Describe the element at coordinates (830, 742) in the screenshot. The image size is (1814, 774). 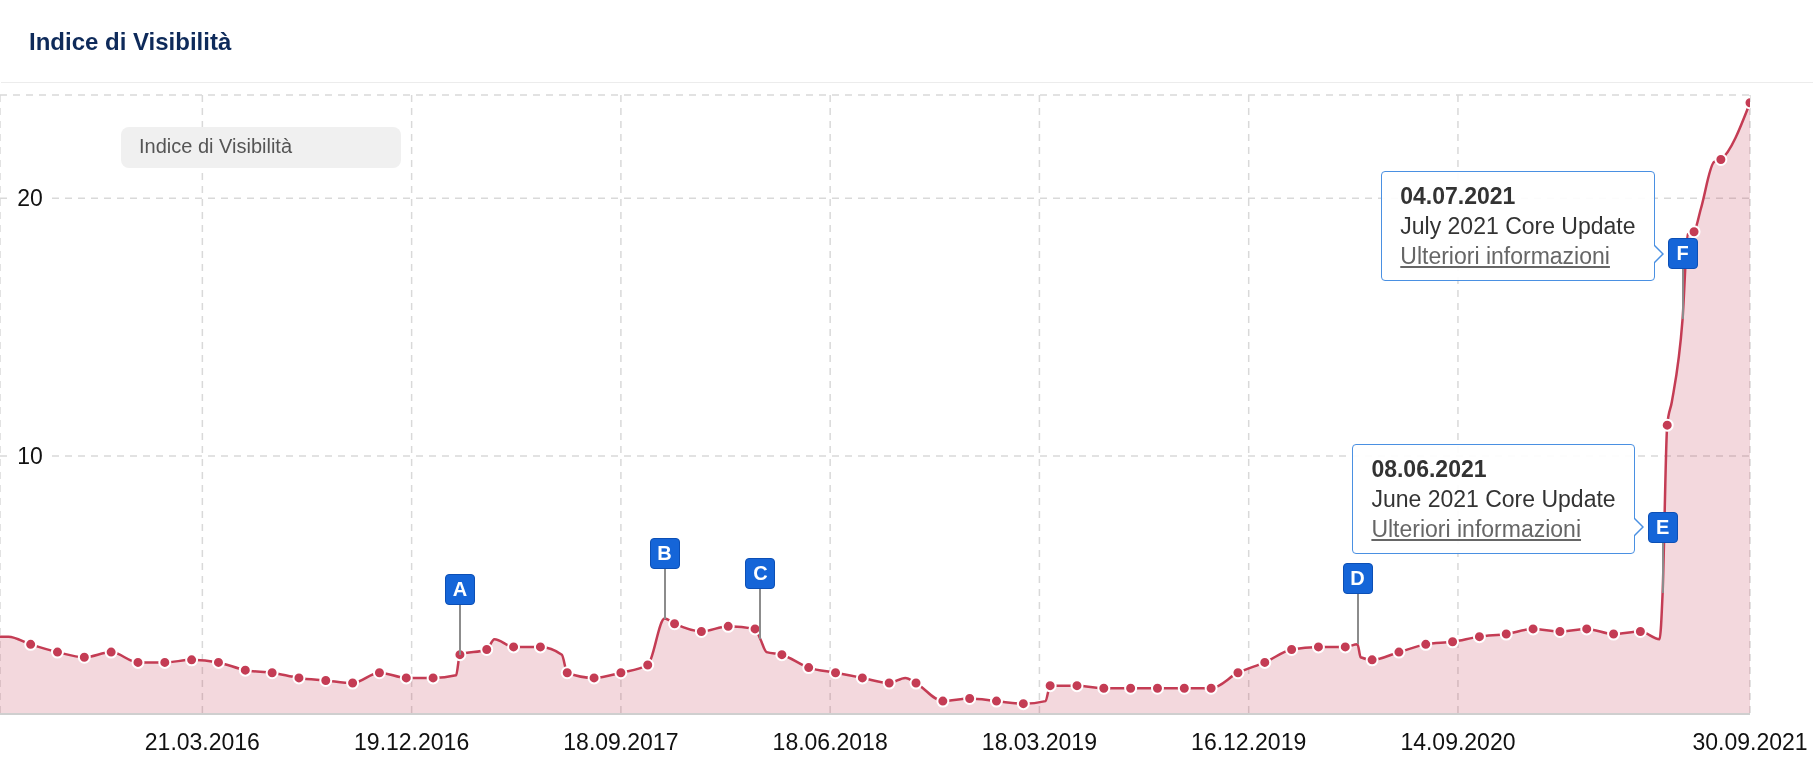
I see `x-tick-label: 18.06.2018` at that location.